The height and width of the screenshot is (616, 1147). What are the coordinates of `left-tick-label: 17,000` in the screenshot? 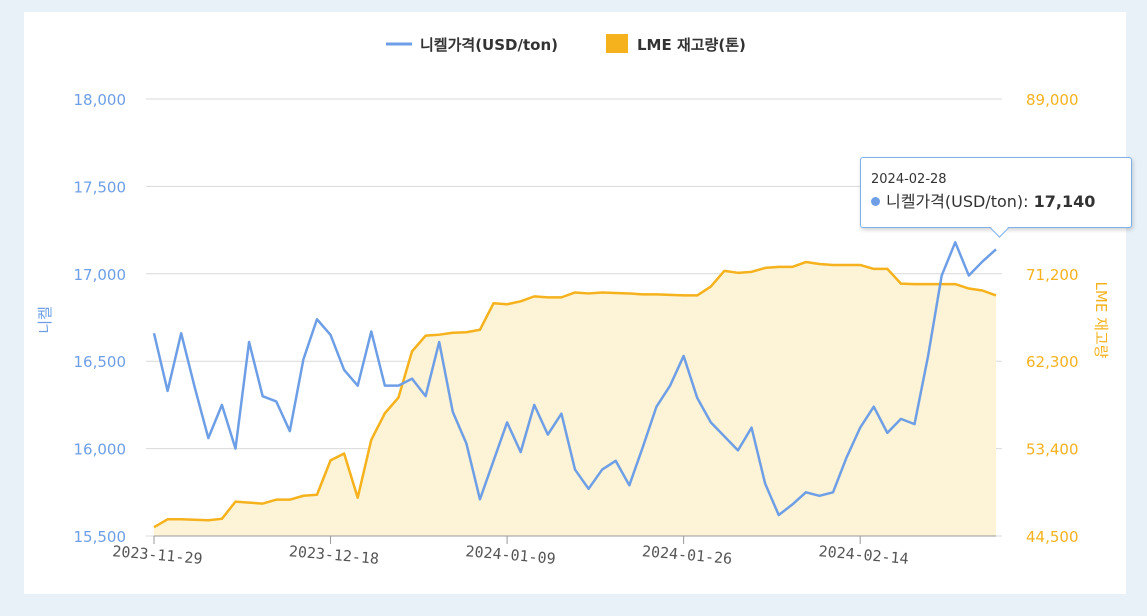 It's located at (100, 275).